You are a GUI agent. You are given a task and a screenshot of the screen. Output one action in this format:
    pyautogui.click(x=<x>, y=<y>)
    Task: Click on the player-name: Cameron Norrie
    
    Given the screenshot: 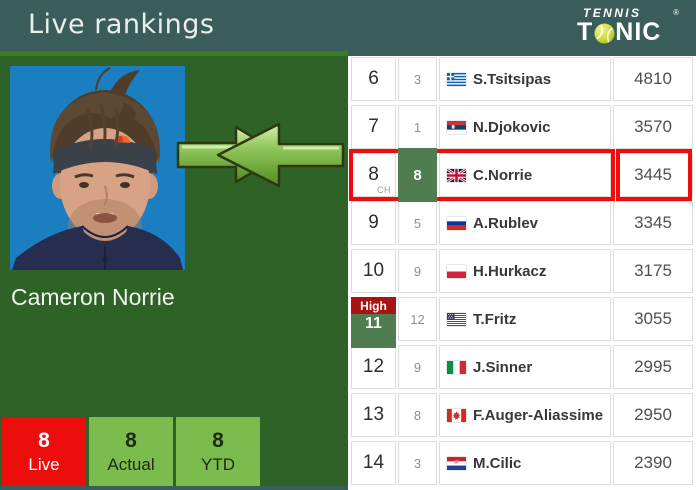 What is the action you would take?
    pyautogui.click(x=93, y=297)
    